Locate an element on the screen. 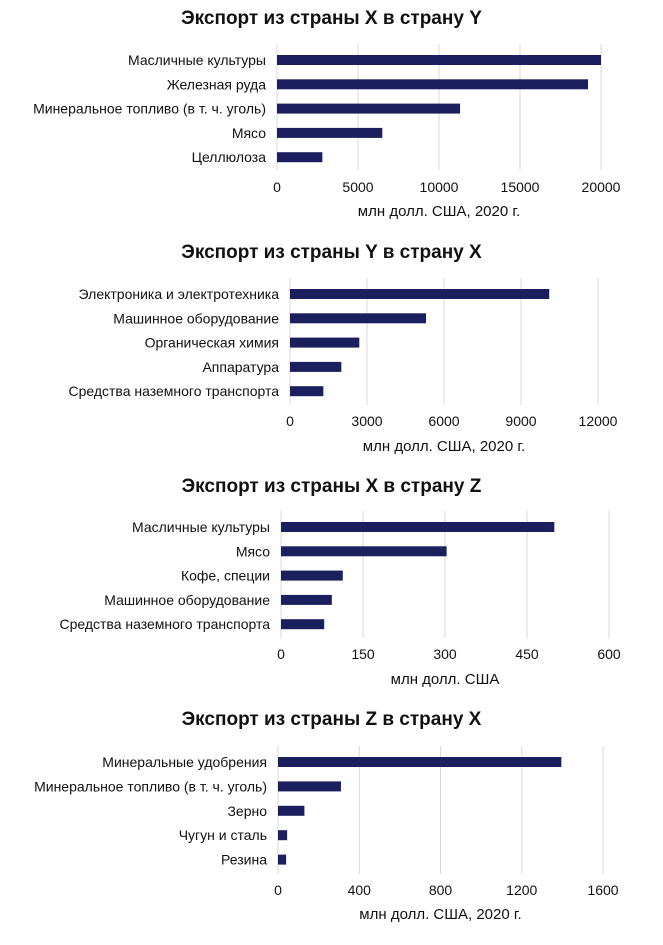 The image size is (663, 945). tick-label: 1200 is located at coordinates (521, 890).